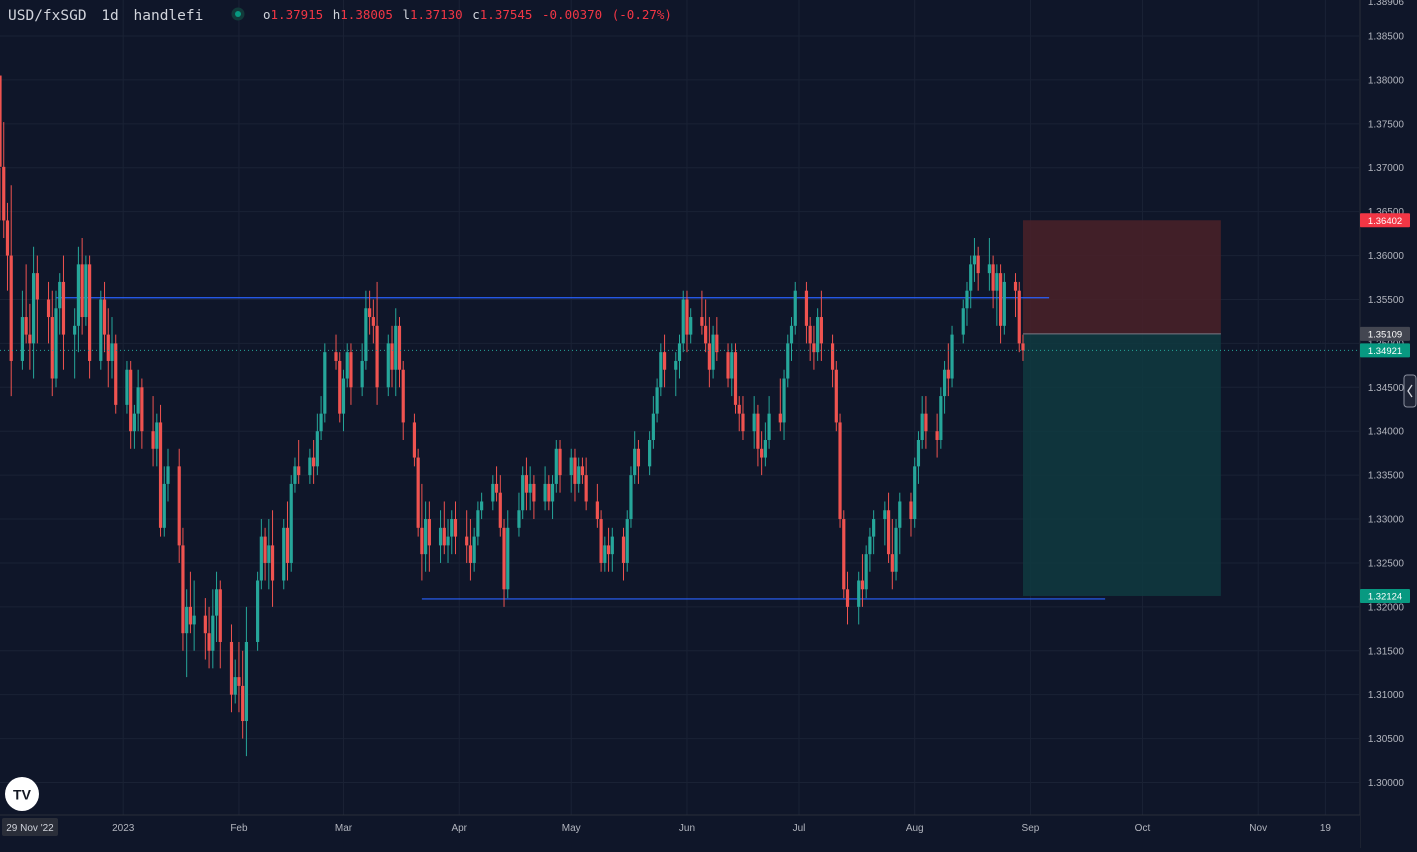 The height and width of the screenshot is (852, 1417). What do you see at coordinates (1386, 388) in the screenshot?
I see `y-tick-label: 1.34500` at bounding box center [1386, 388].